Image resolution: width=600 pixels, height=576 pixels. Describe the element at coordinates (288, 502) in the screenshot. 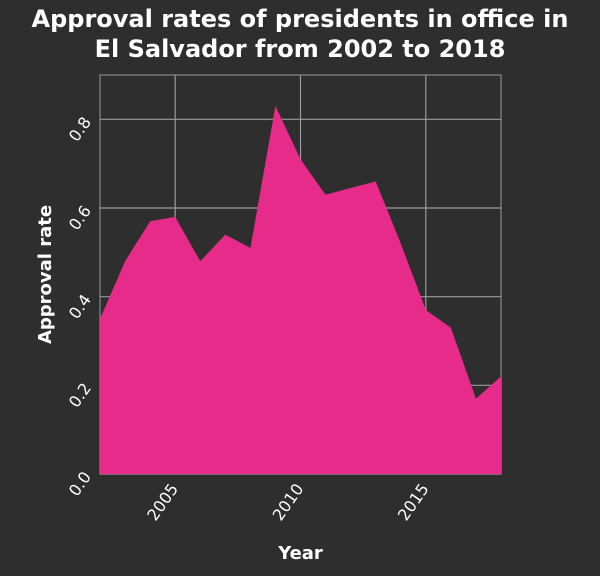

I see `x-tick-label: 2010` at that location.